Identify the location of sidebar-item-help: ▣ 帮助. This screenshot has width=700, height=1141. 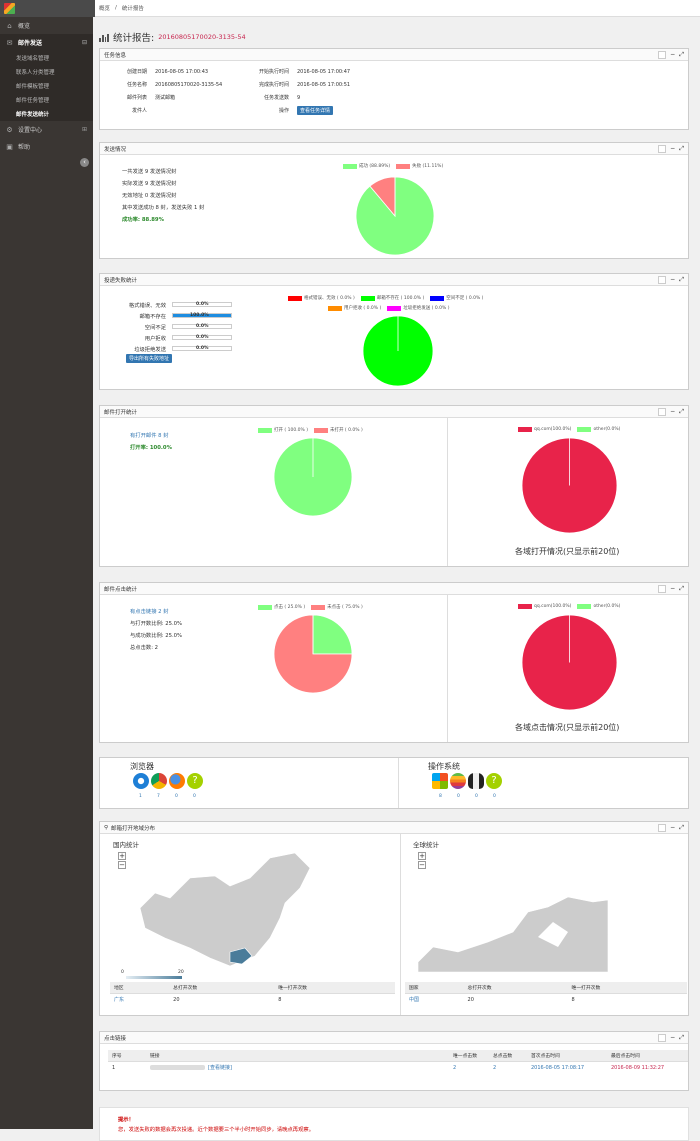
(18, 147).